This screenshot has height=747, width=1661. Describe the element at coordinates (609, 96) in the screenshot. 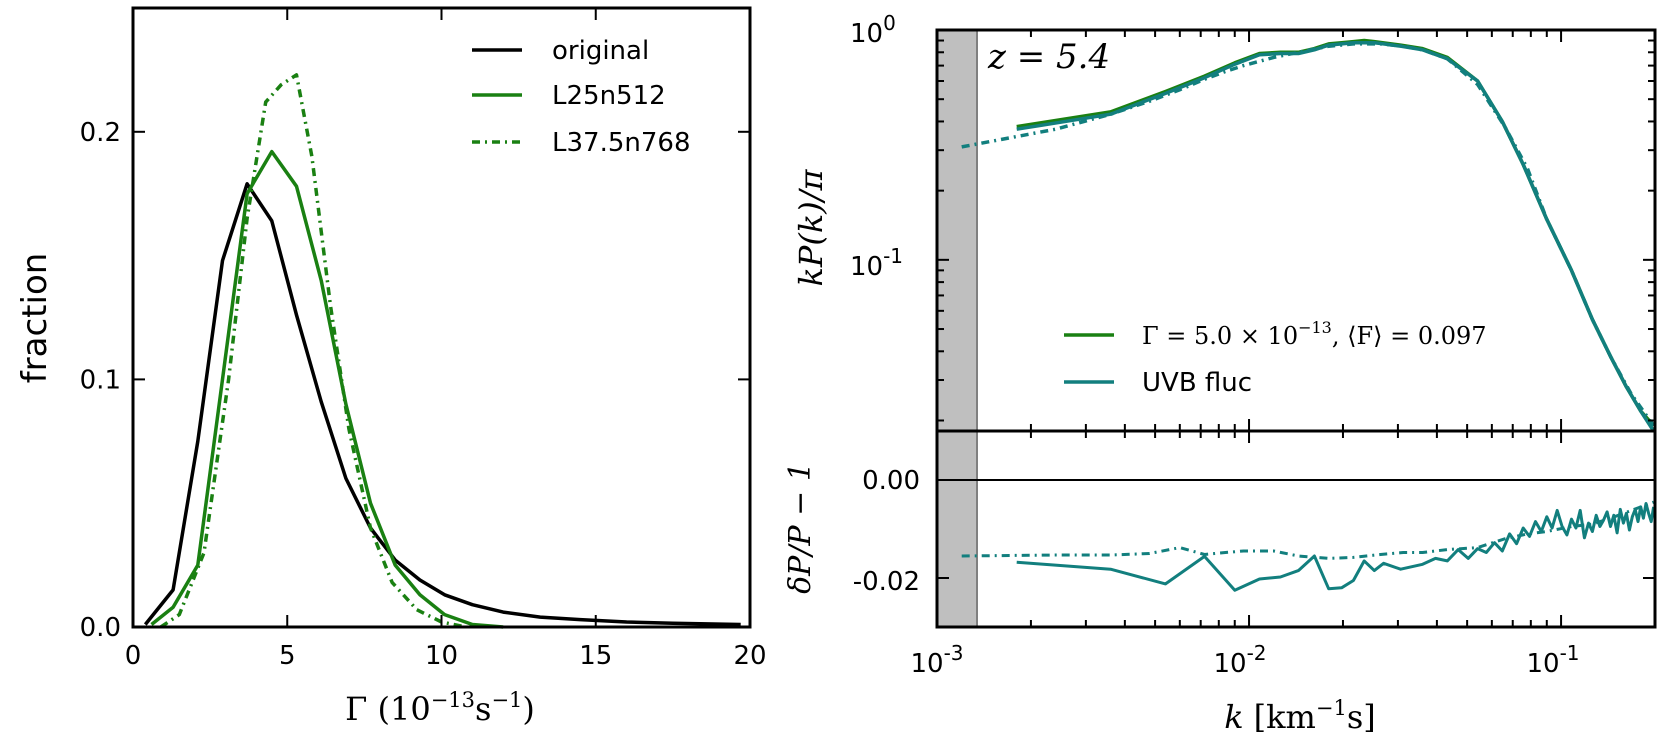

I see `legend-label-l25n512: L25n512` at that location.